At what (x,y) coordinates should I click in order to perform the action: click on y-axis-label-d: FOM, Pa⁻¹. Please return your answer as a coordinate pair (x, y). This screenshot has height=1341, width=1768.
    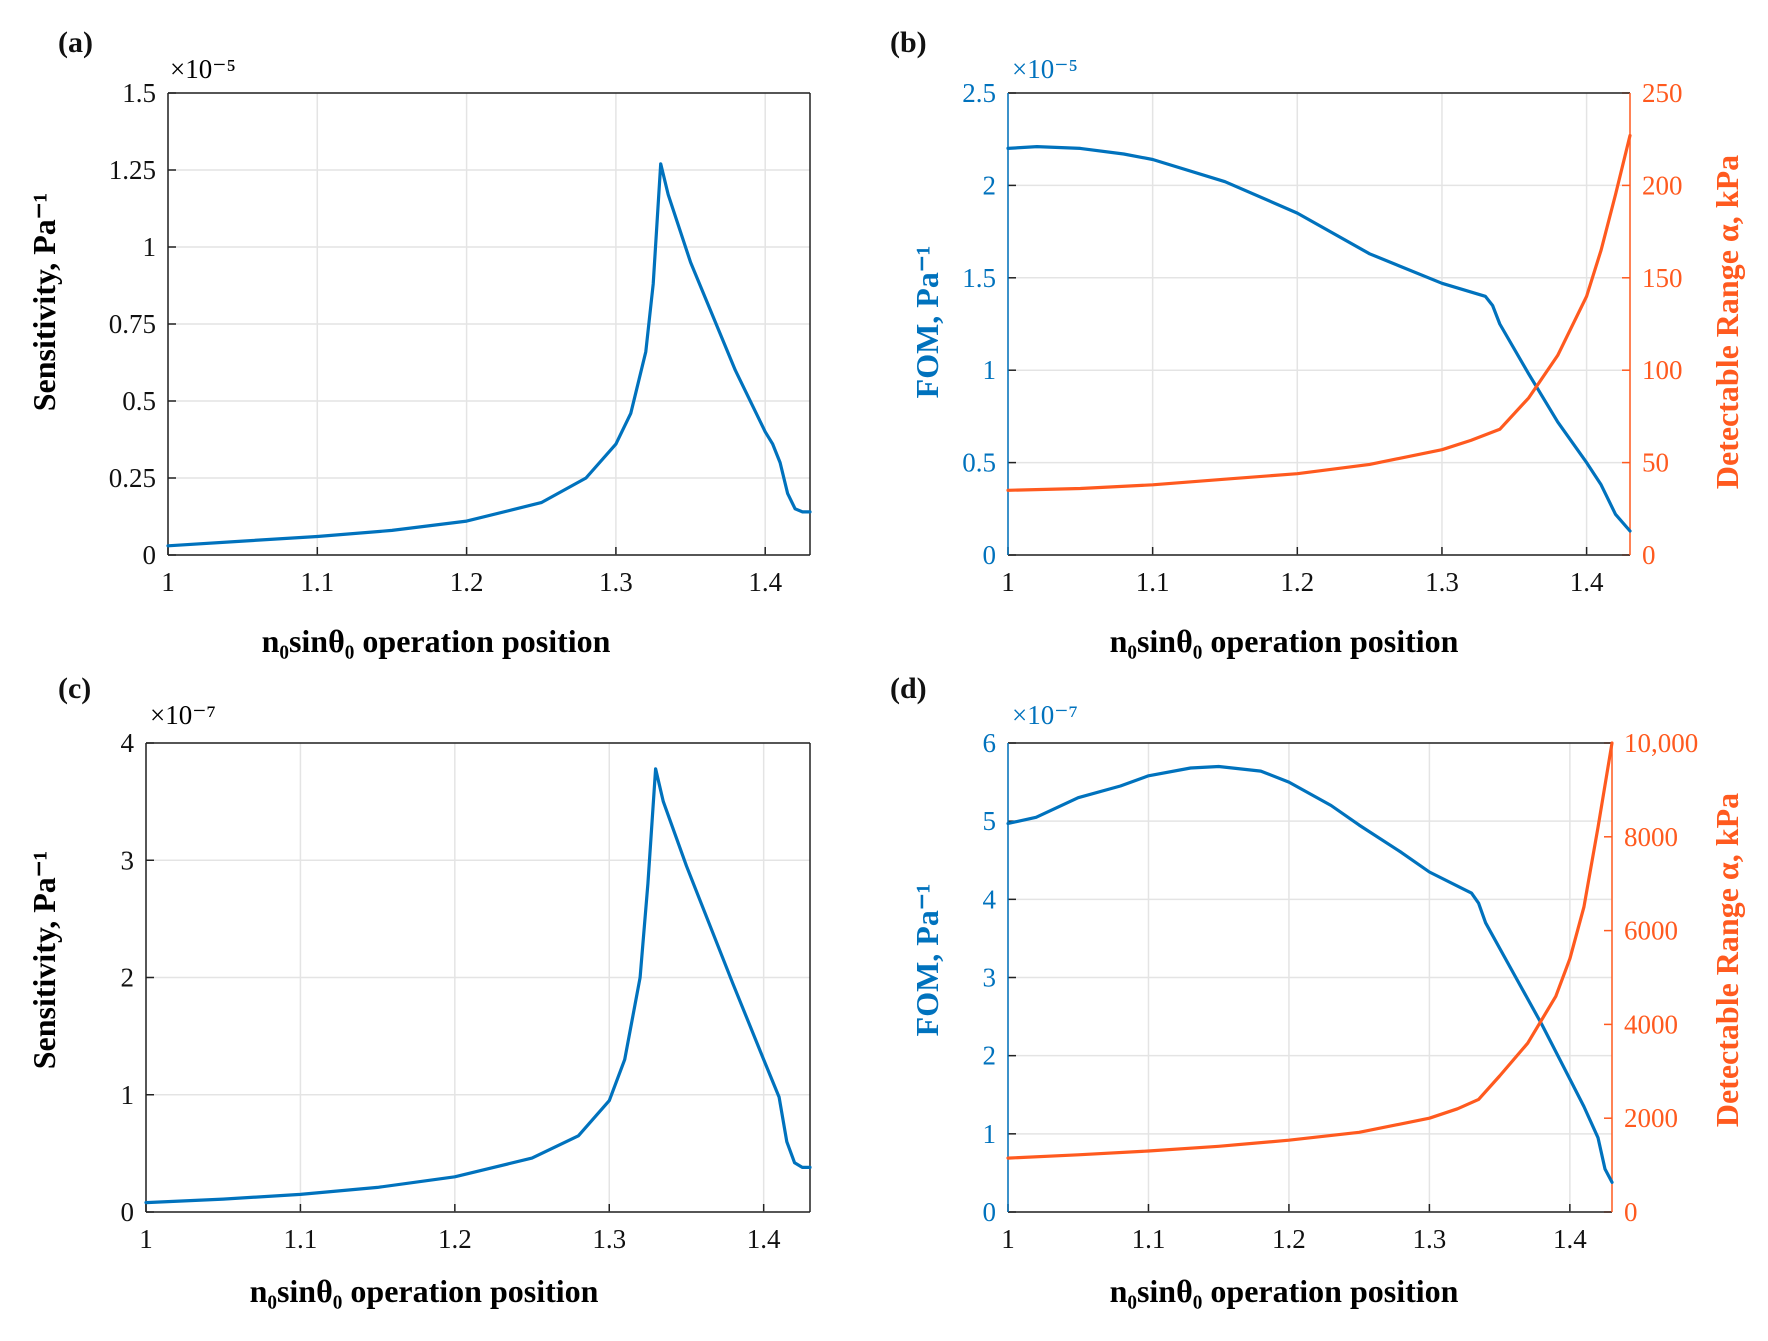
    Looking at the image, I should click on (927, 960).